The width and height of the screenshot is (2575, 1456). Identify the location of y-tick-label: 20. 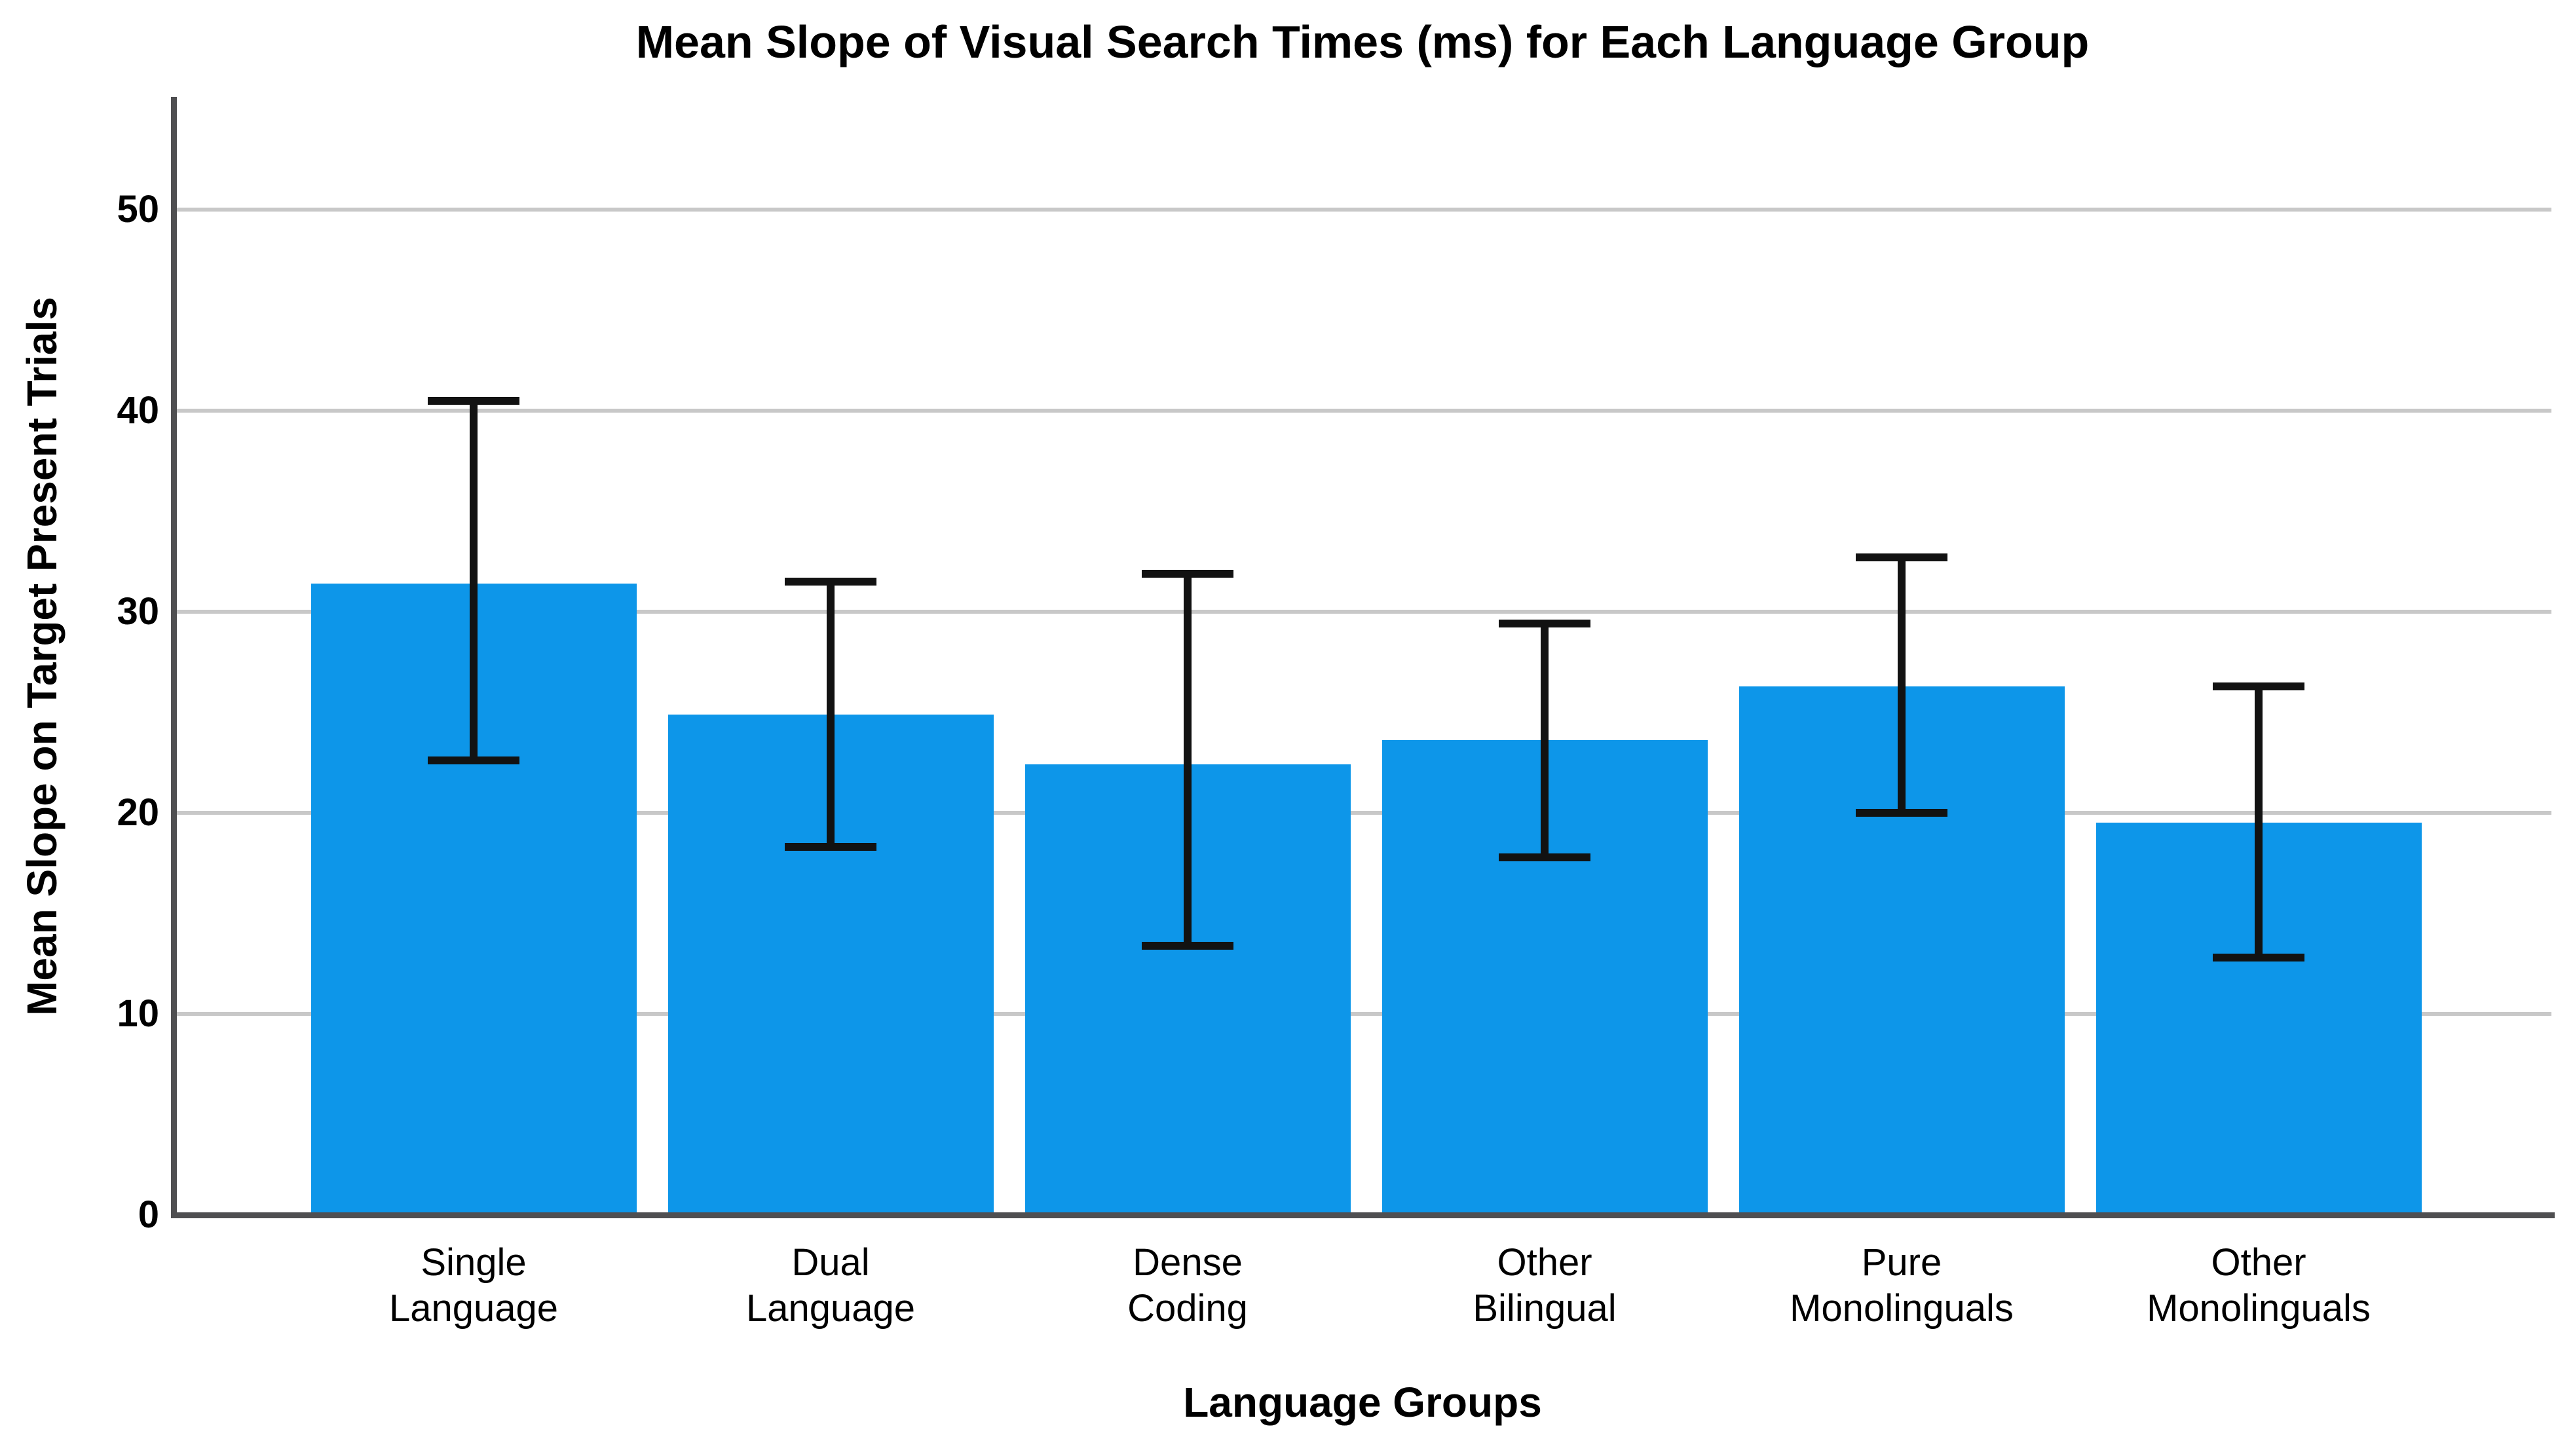
(138, 812).